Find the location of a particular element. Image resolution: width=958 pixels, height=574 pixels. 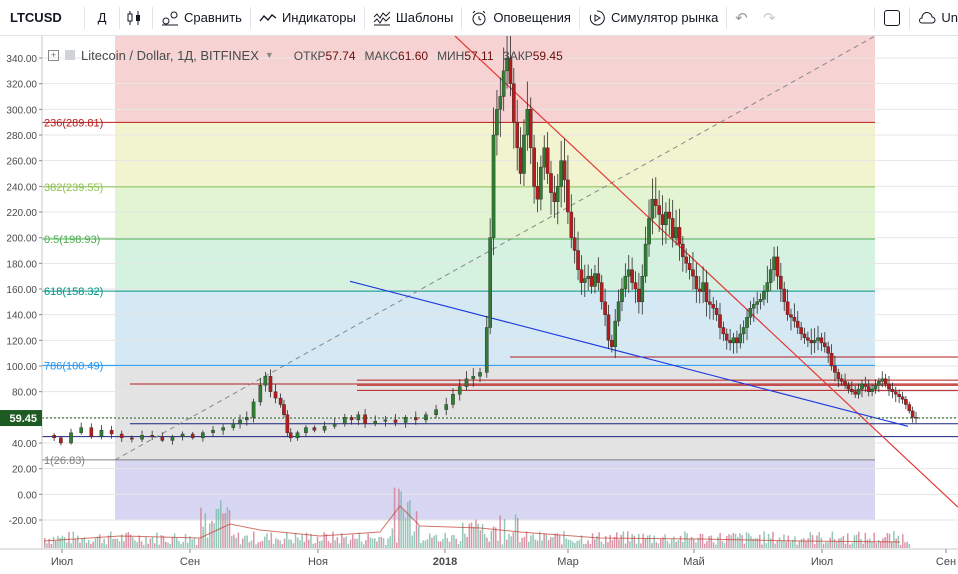

indicators-button: Индикаторы is located at coordinates (307, 17).